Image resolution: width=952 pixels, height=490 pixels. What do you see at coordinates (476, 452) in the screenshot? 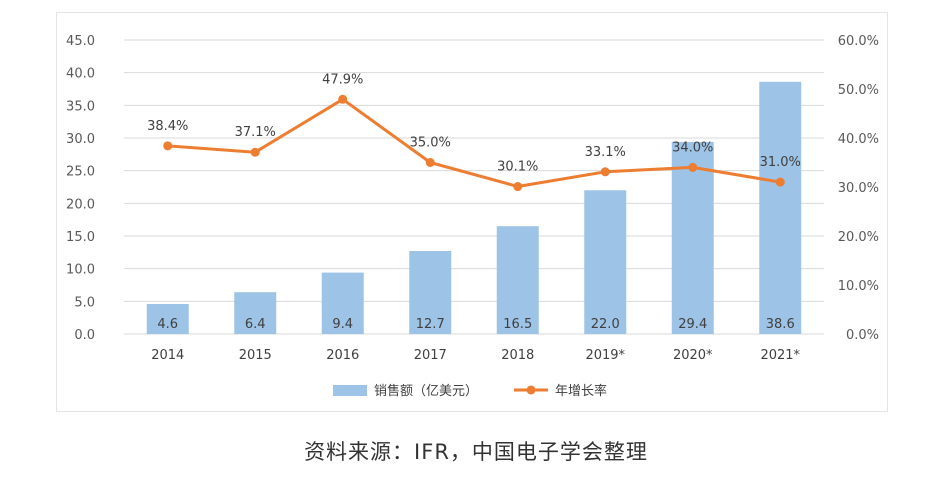
I see `source-caption: 资料来源：IFR，中国电子学会整理` at bounding box center [476, 452].